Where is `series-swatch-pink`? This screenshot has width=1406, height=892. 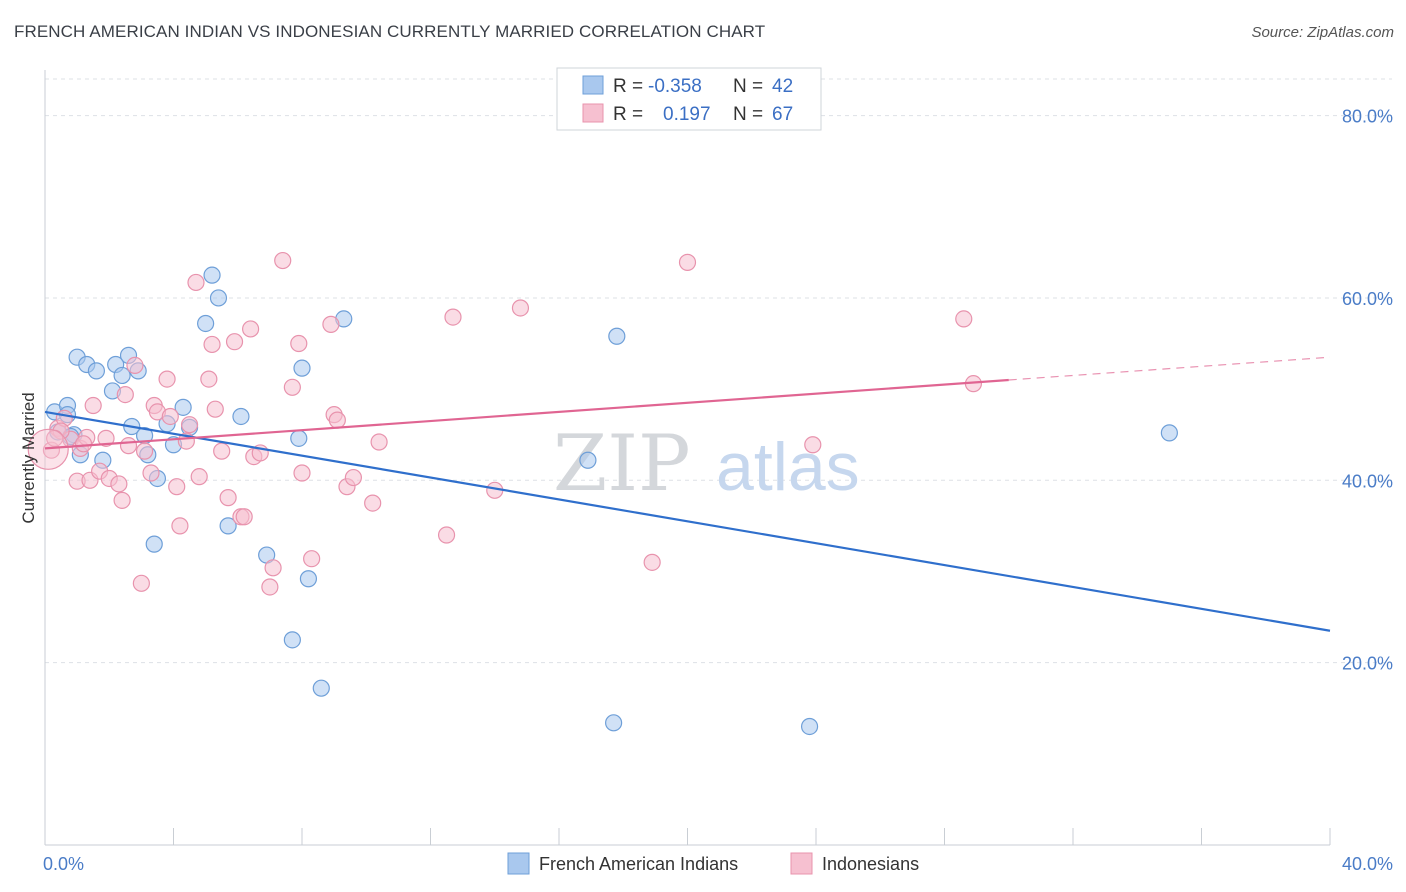
series-swatch-pink is located at coordinates (801, 863).